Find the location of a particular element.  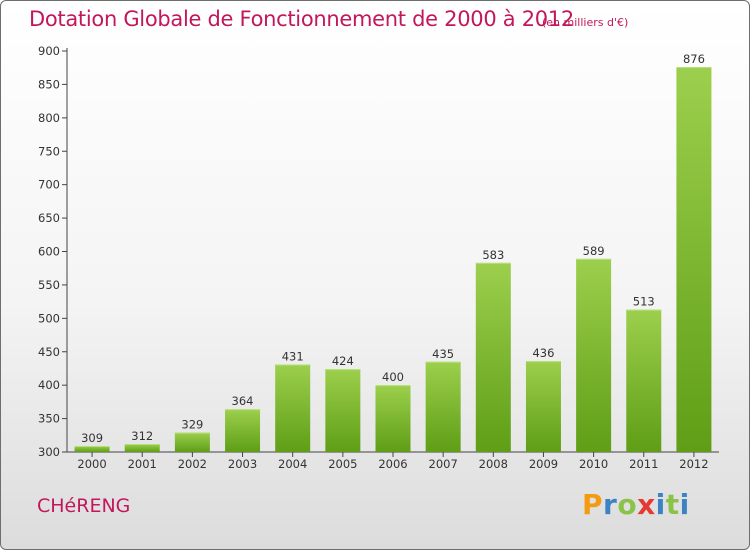

y-tick-label: 900 is located at coordinates (49, 51).